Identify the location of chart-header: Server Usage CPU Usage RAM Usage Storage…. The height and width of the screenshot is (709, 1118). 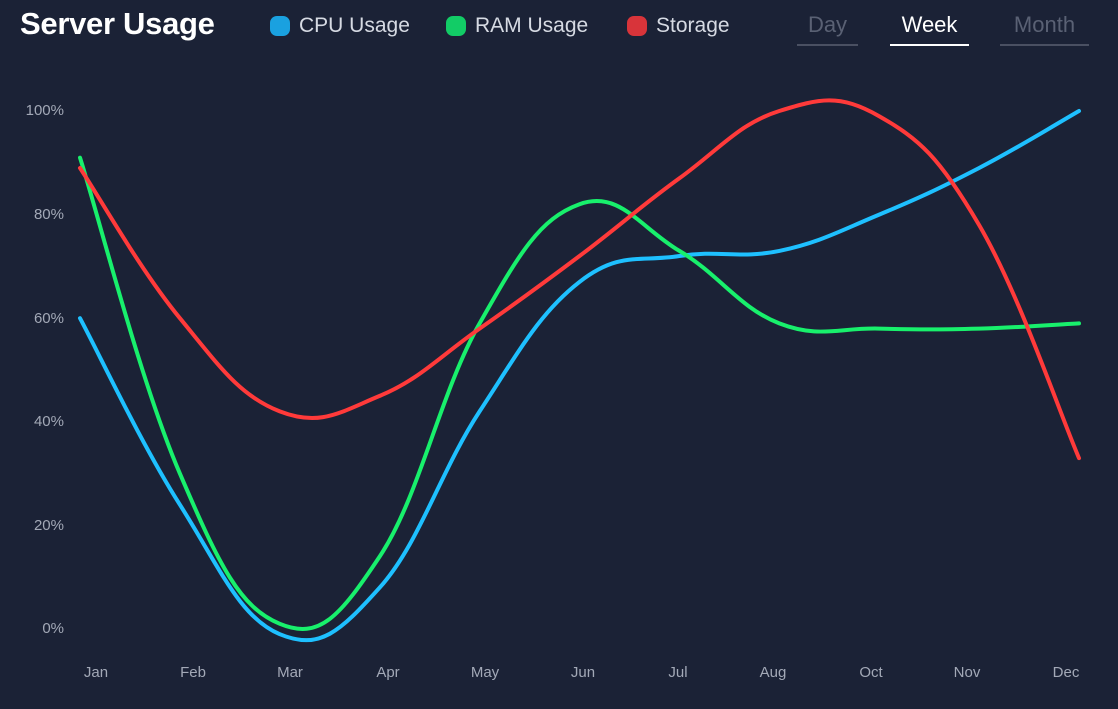
(559, 28).